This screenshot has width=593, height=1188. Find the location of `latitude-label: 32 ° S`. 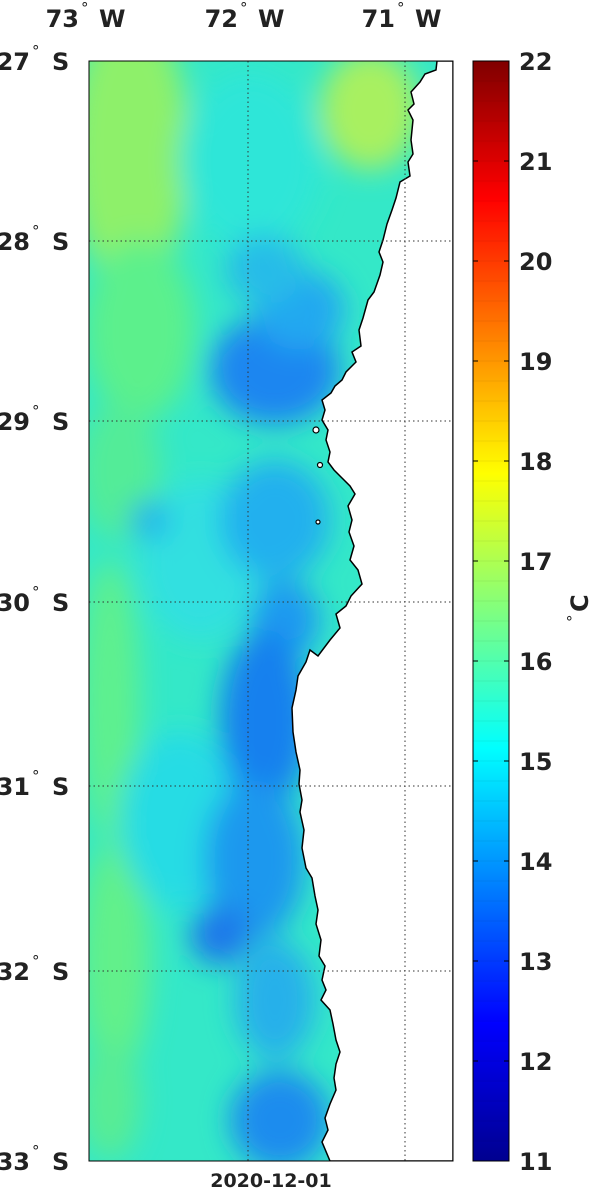

latitude-label: 32 ° S is located at coordinates (34, 969).